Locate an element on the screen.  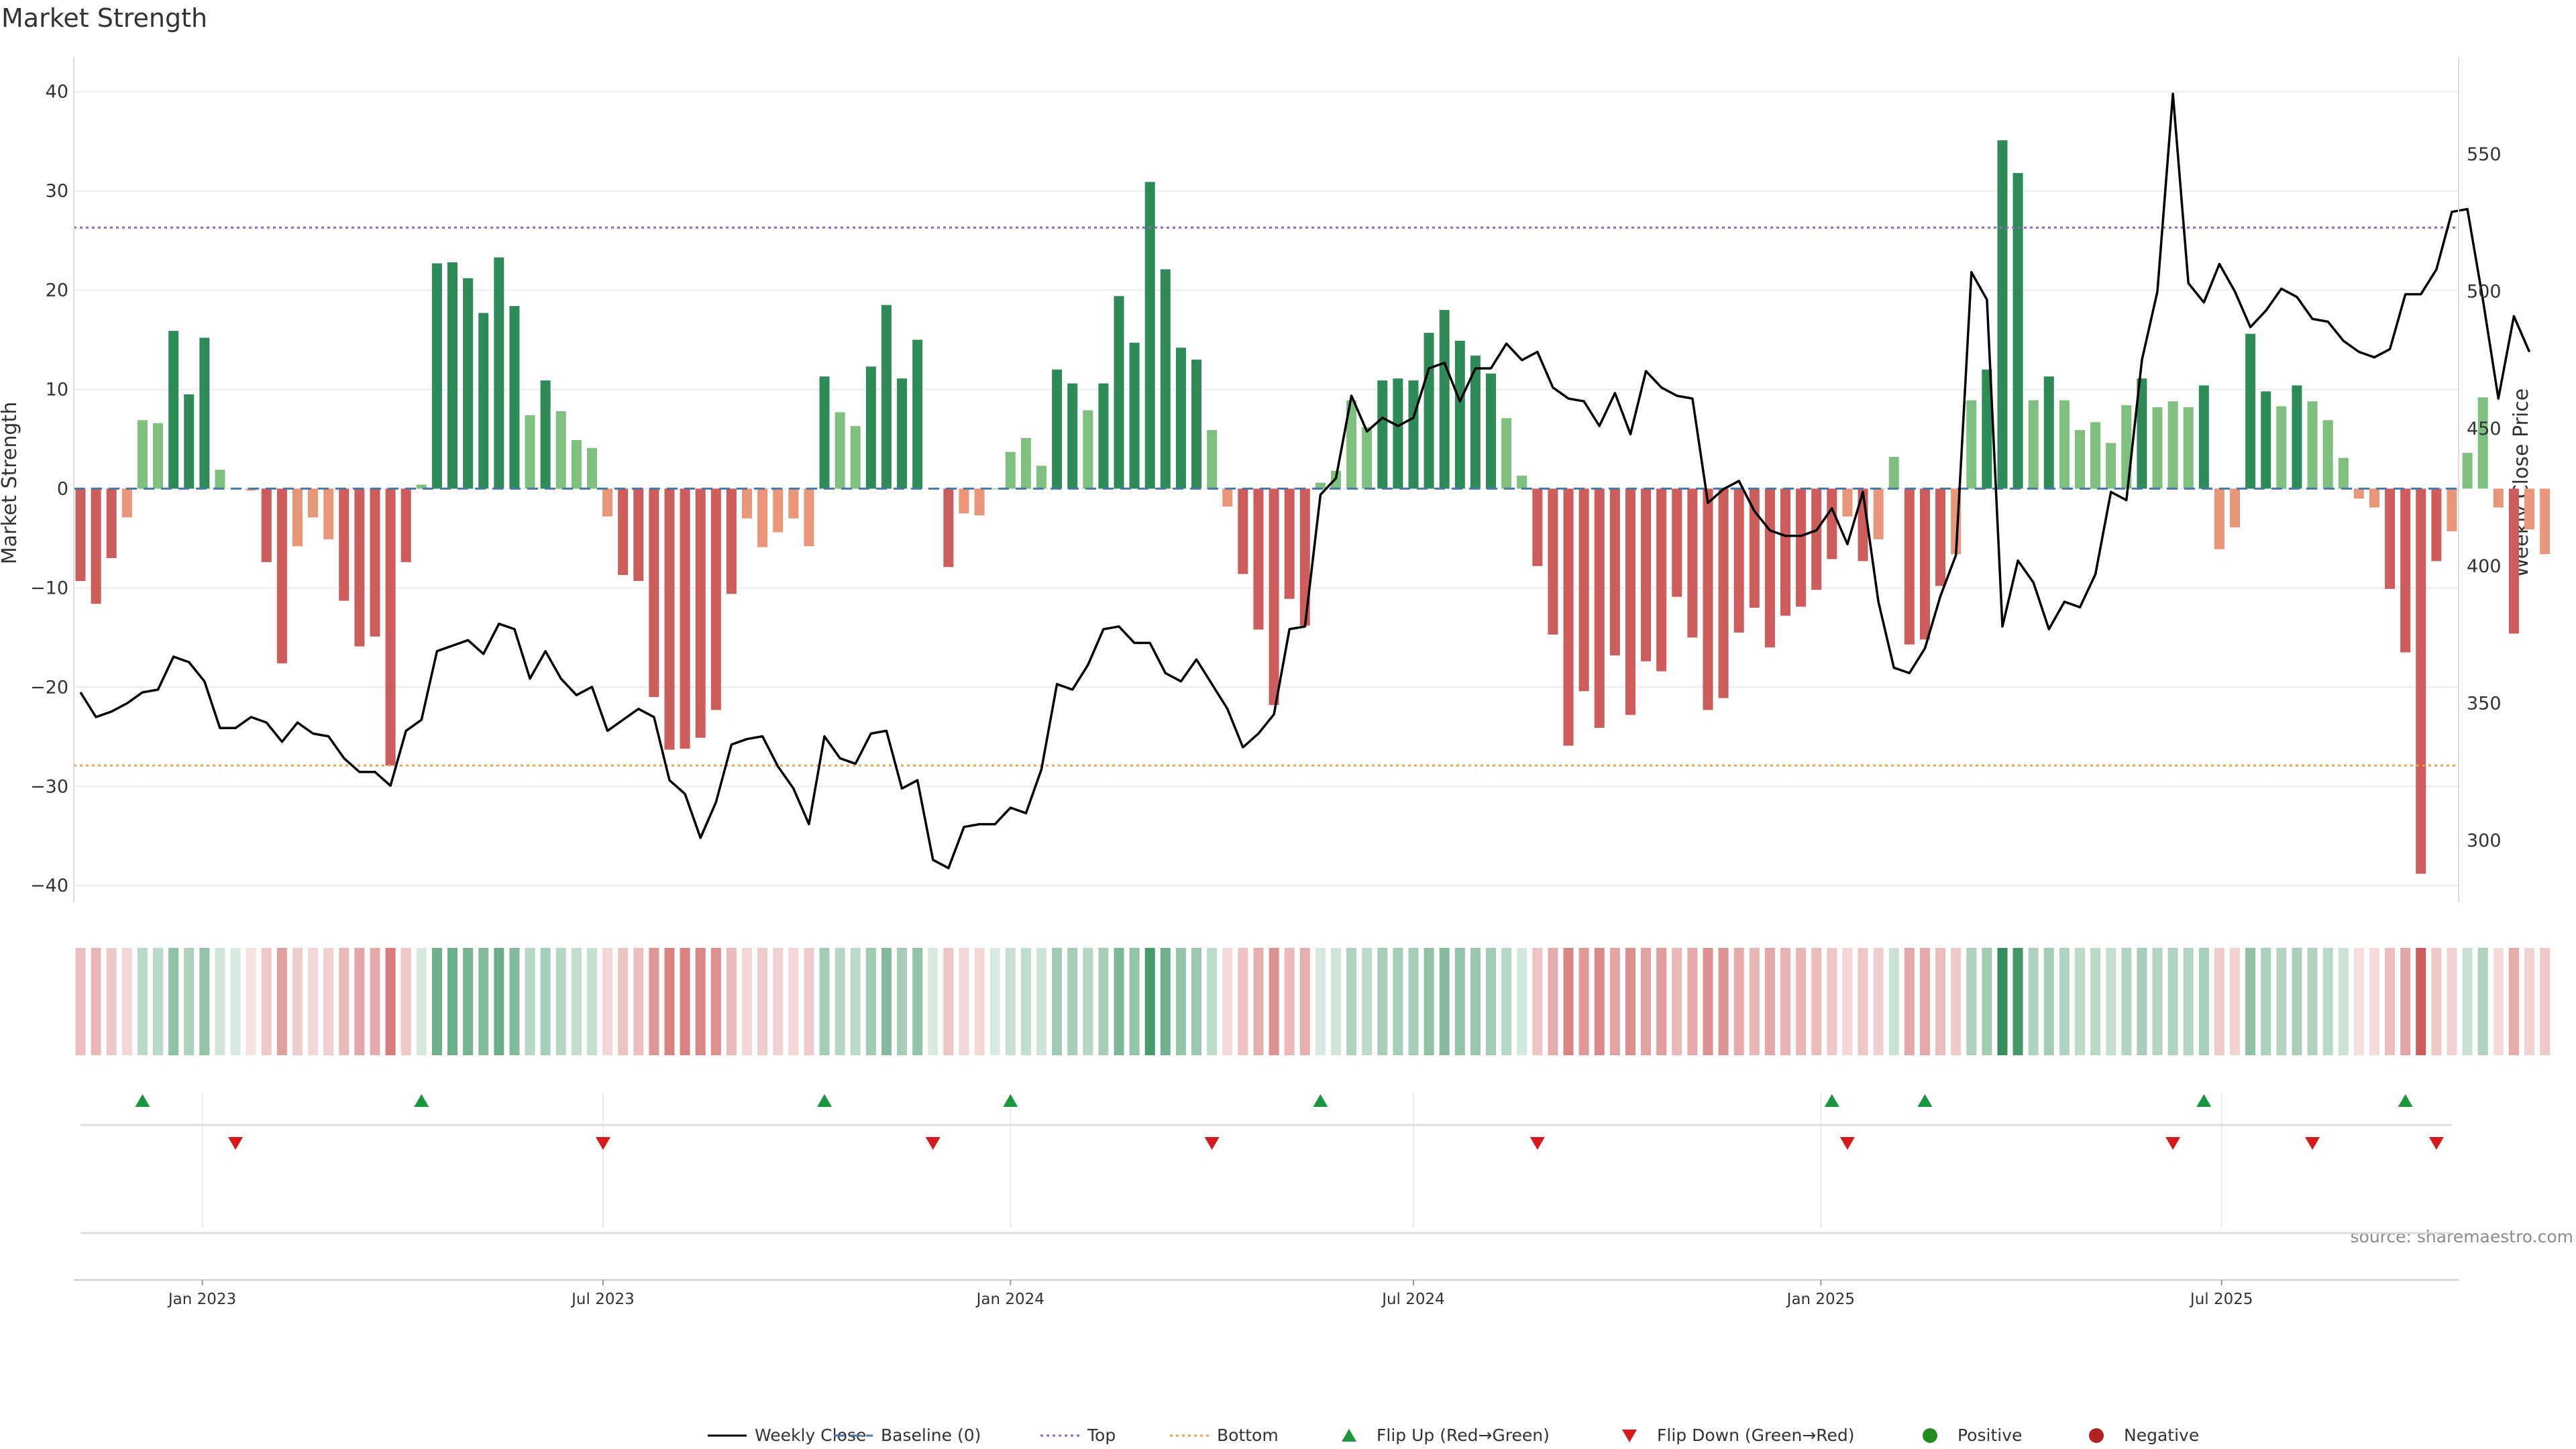
y-tick-label-left: 10 is located at coordinates (57, 389).